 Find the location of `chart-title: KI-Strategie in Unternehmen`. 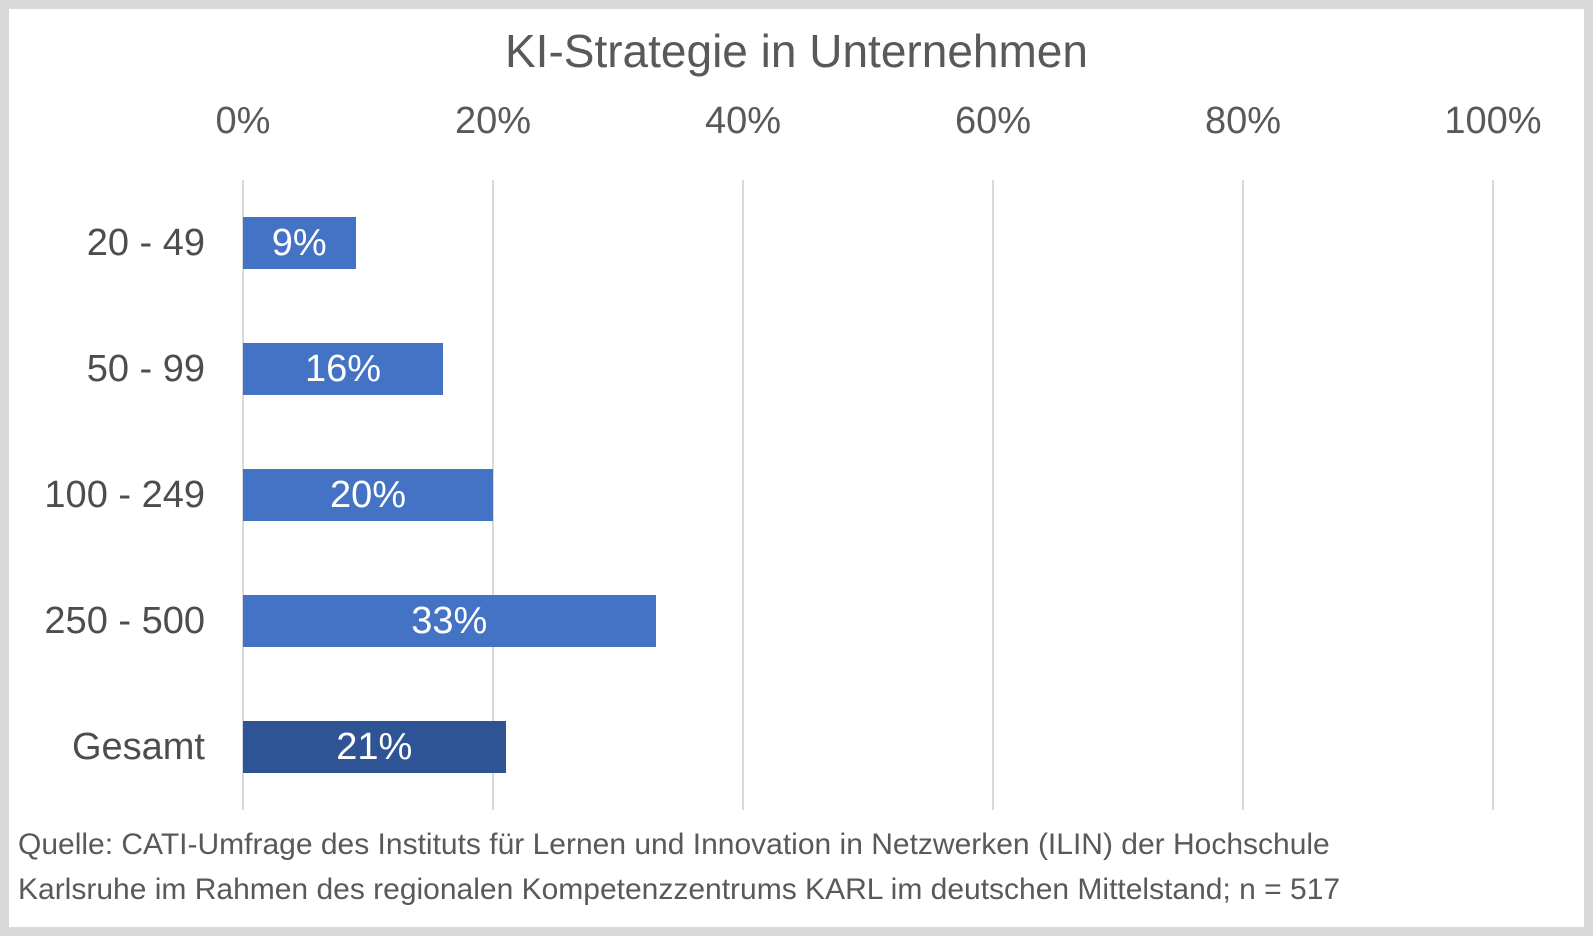

chart-title: KI-Strategie in Unternehmen is located at coordinates (796, 51).